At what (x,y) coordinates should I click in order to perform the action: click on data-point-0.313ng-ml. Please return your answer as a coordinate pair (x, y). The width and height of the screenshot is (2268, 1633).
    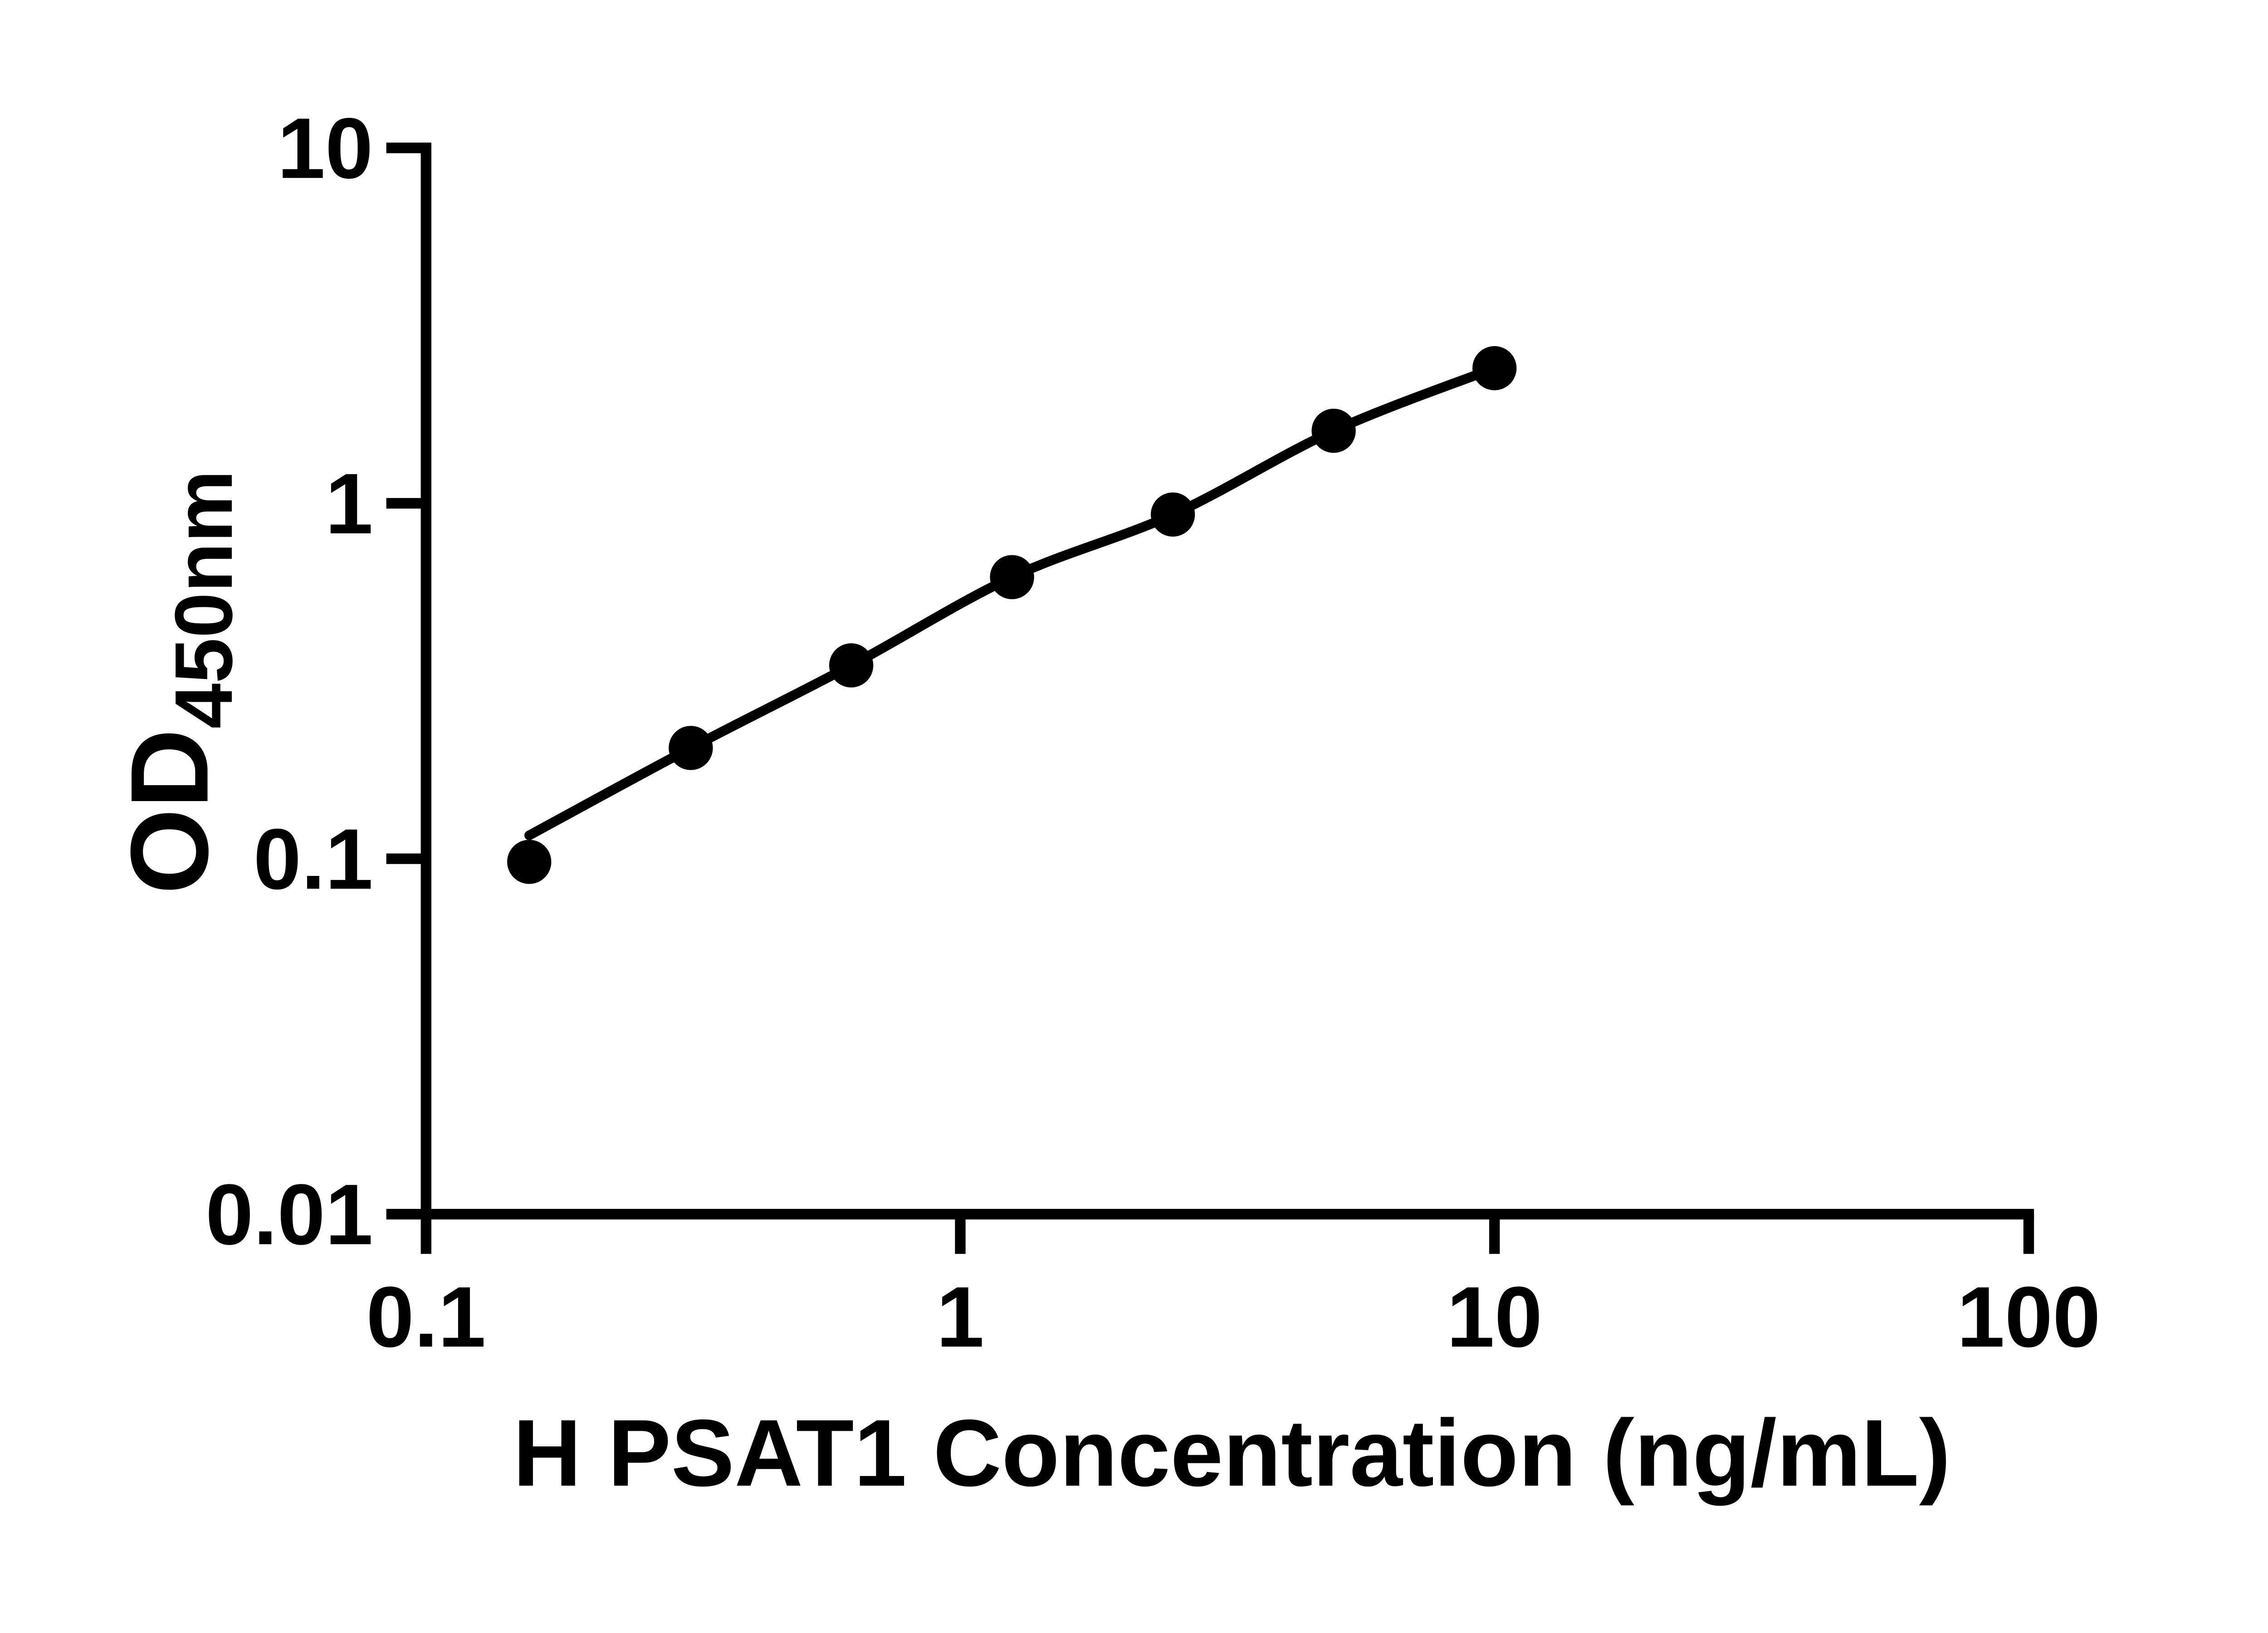
    Looking at the image, I should click on (691, 748).